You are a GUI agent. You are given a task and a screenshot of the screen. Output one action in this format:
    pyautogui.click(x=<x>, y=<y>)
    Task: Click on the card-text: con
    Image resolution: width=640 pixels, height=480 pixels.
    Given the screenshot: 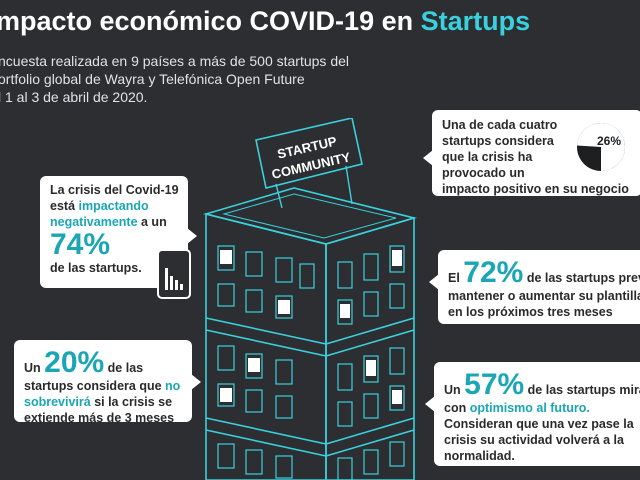 What is the action you would take?
    pyautogui.click(x=457, y=408)
    